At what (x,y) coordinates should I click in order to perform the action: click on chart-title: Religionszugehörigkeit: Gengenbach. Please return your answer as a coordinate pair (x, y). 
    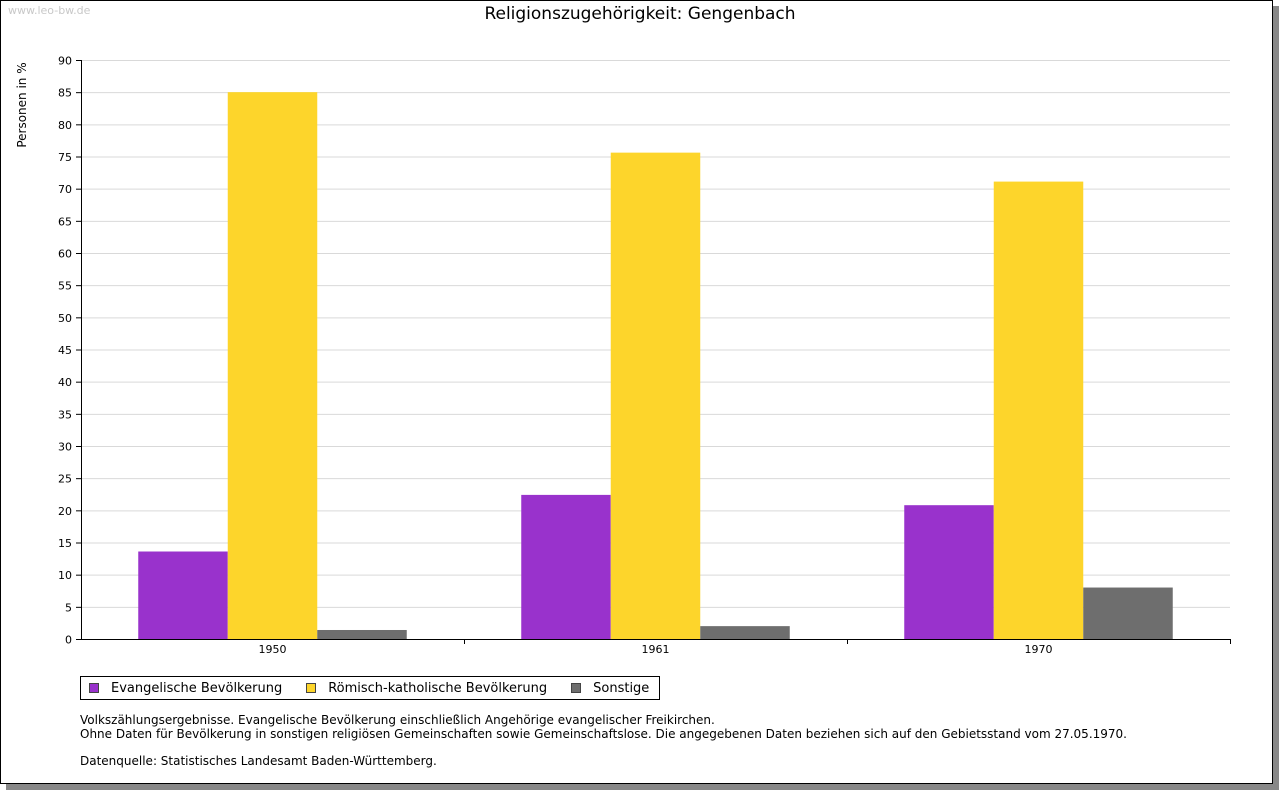
    Looking at the image, I should click on (640, 14).